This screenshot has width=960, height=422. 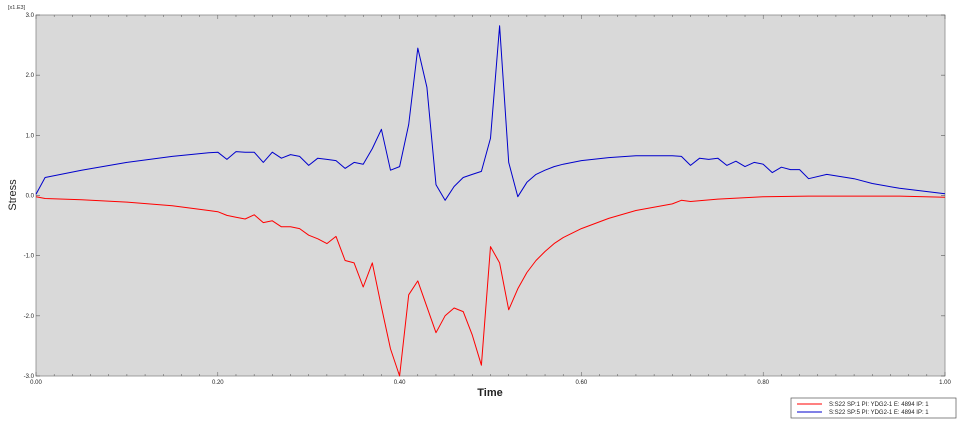 I want to click on x-tick-label: 1.00, so click(x=945, y=383).